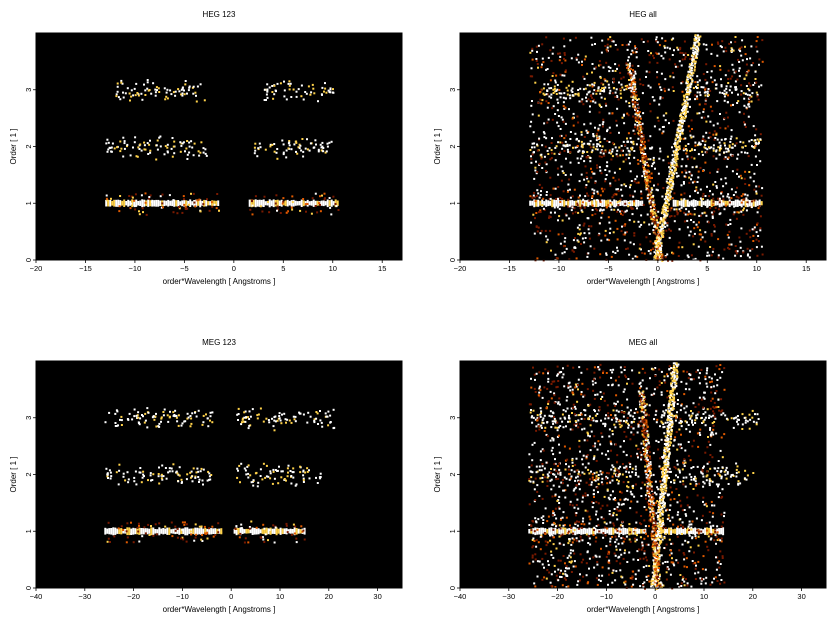 This screenshot has height=627, width=836. Describe the element at coordinates (85, 268) in the screenshot. I see `x-tick-label: −15` at that location.